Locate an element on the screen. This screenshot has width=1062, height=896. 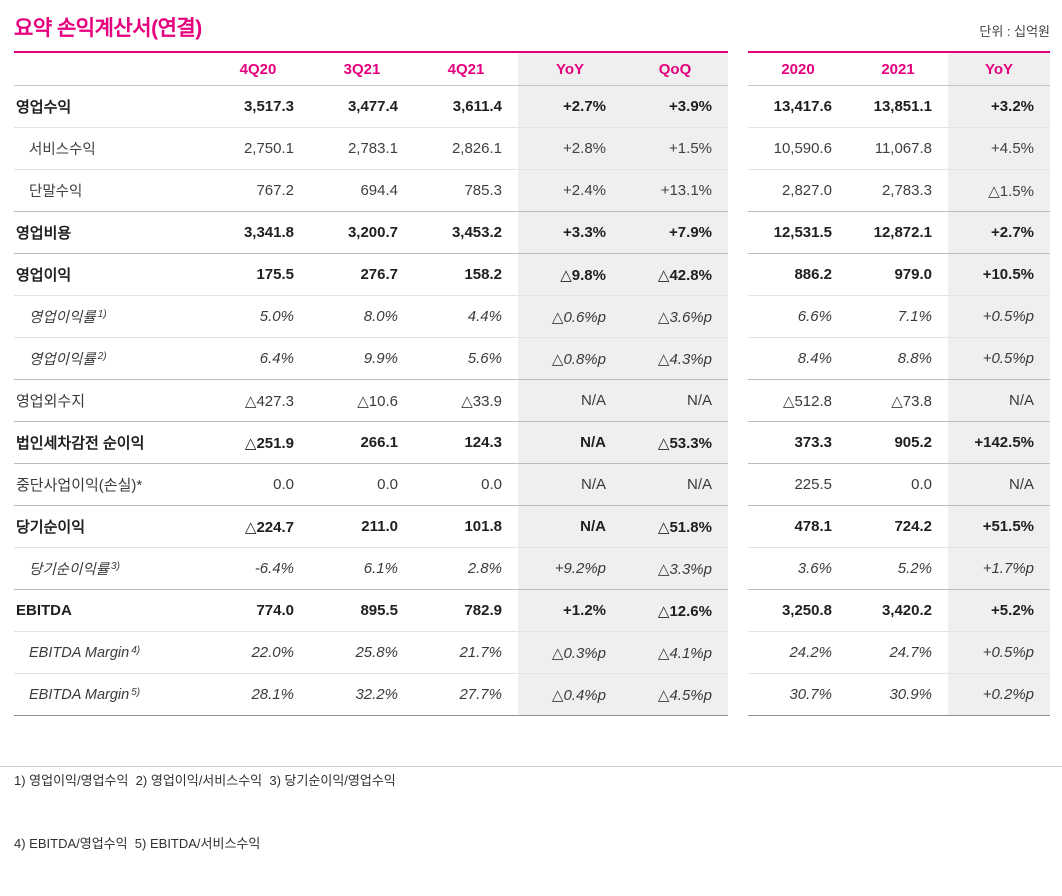
value-cell-q2: 694.4 is located at coordinates (362, 191).